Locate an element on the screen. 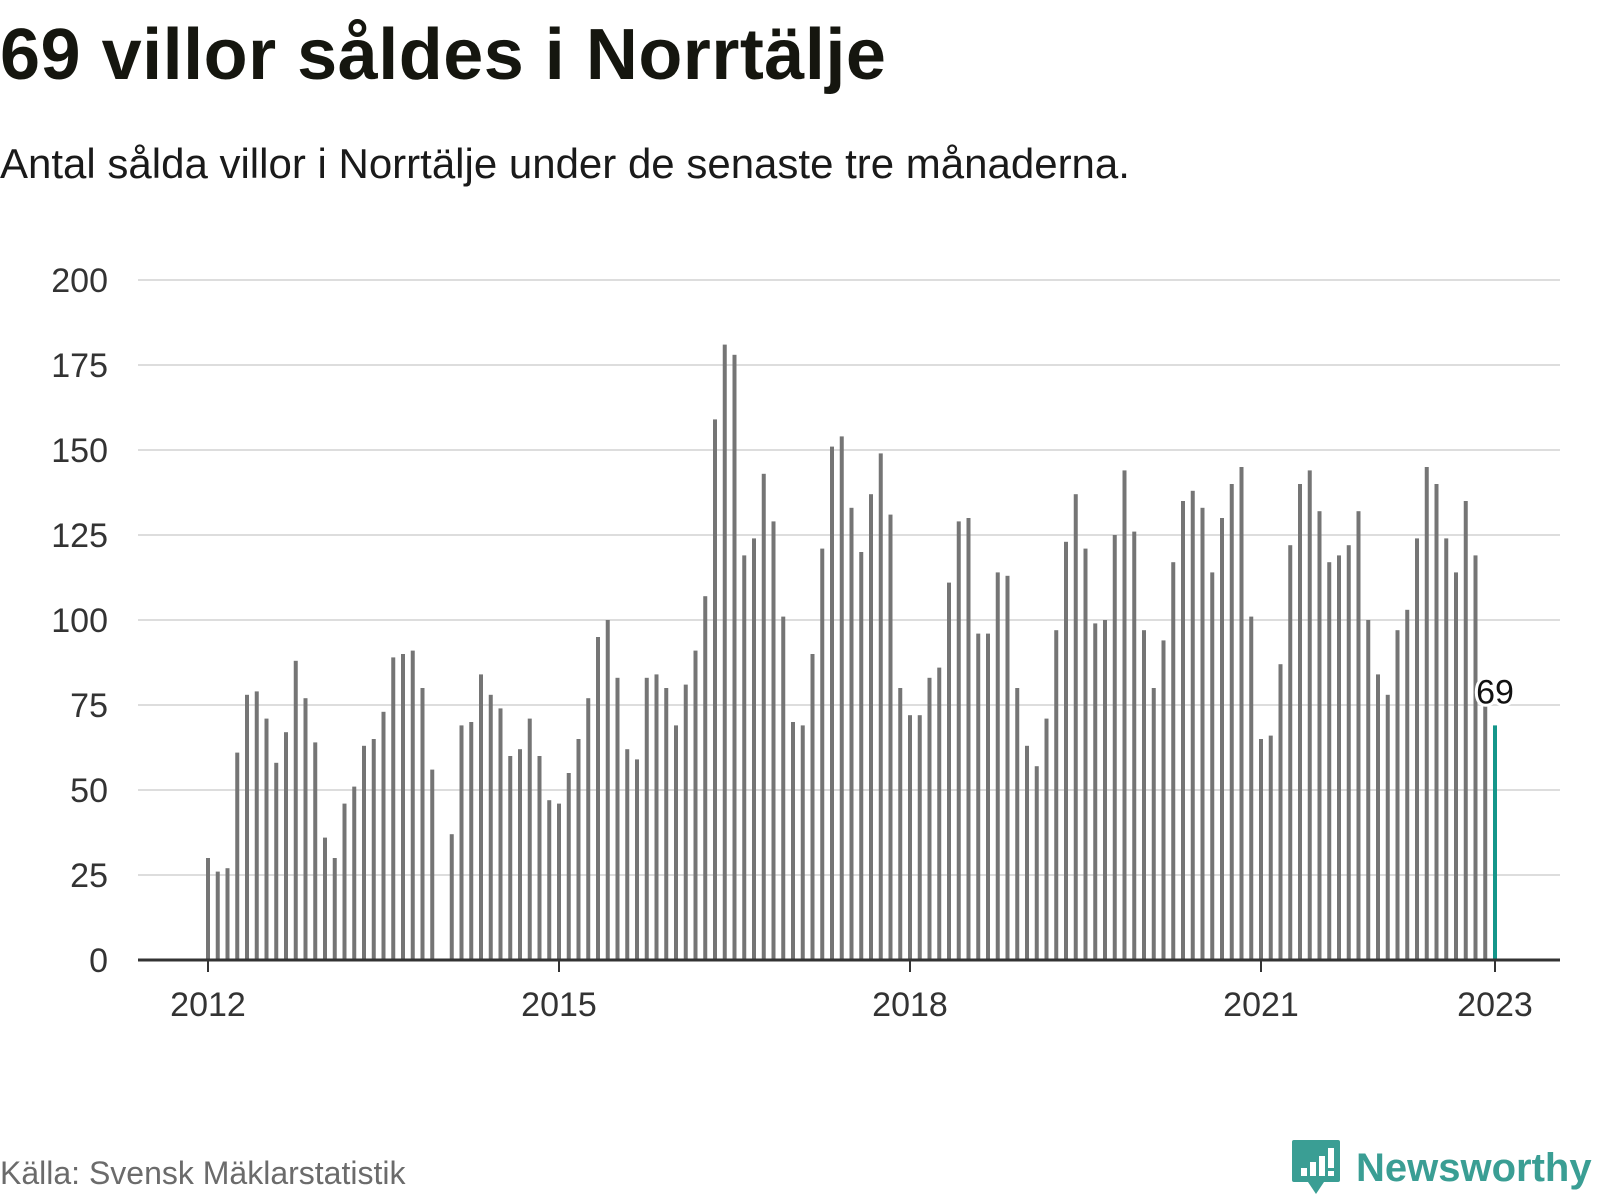  y-tick-label: 100 is located at coordinates (79, 621).